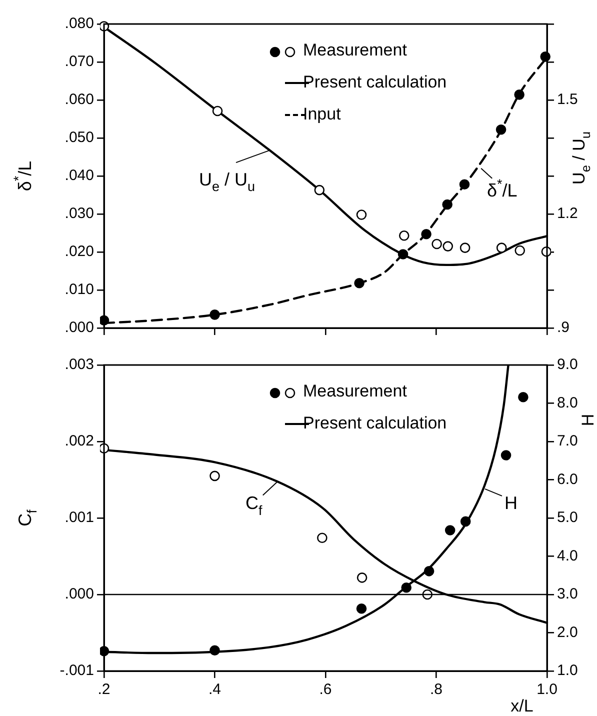 The width and height of the screenshot is (597, 716). Describe the element at coordinates (322, 114) in the screenshot. I see `legend-label: Input` at that location.